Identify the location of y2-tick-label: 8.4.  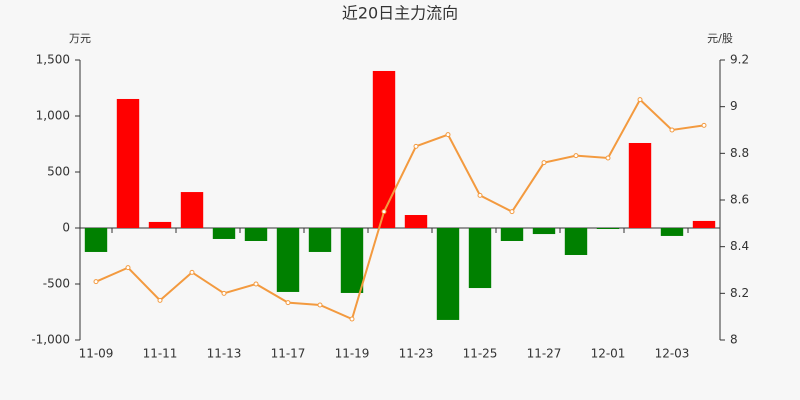
(739, 246).